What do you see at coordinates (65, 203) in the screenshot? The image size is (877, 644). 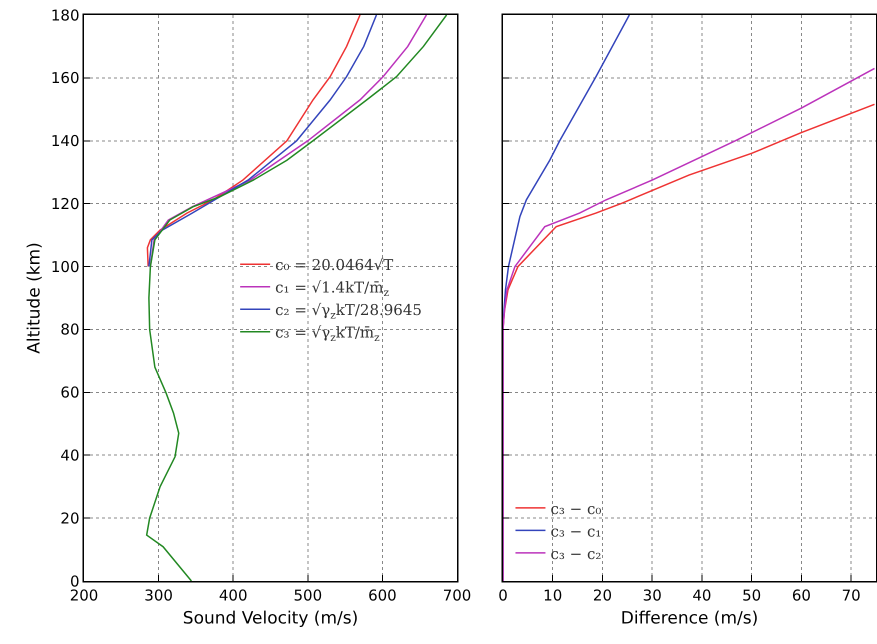 I see `y-tick-label: 120` at bounding box center [65, 203].